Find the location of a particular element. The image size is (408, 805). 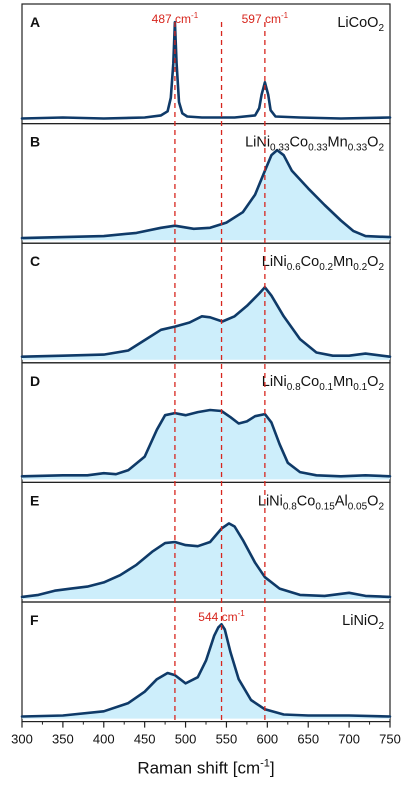

compound-label: LiNi0.6Co0.2Mn0.2O2 is located at coordinates (323, 263).